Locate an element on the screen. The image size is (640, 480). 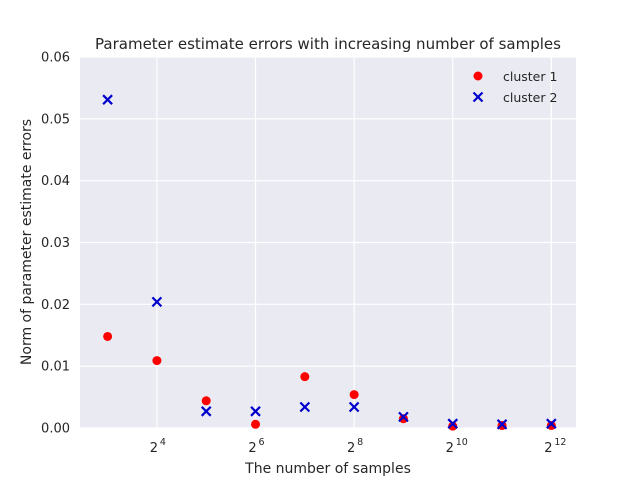
x-tick-labels: 2 4 2 6 2 8 2 10 2 12 is located at coordinates (358, 446).